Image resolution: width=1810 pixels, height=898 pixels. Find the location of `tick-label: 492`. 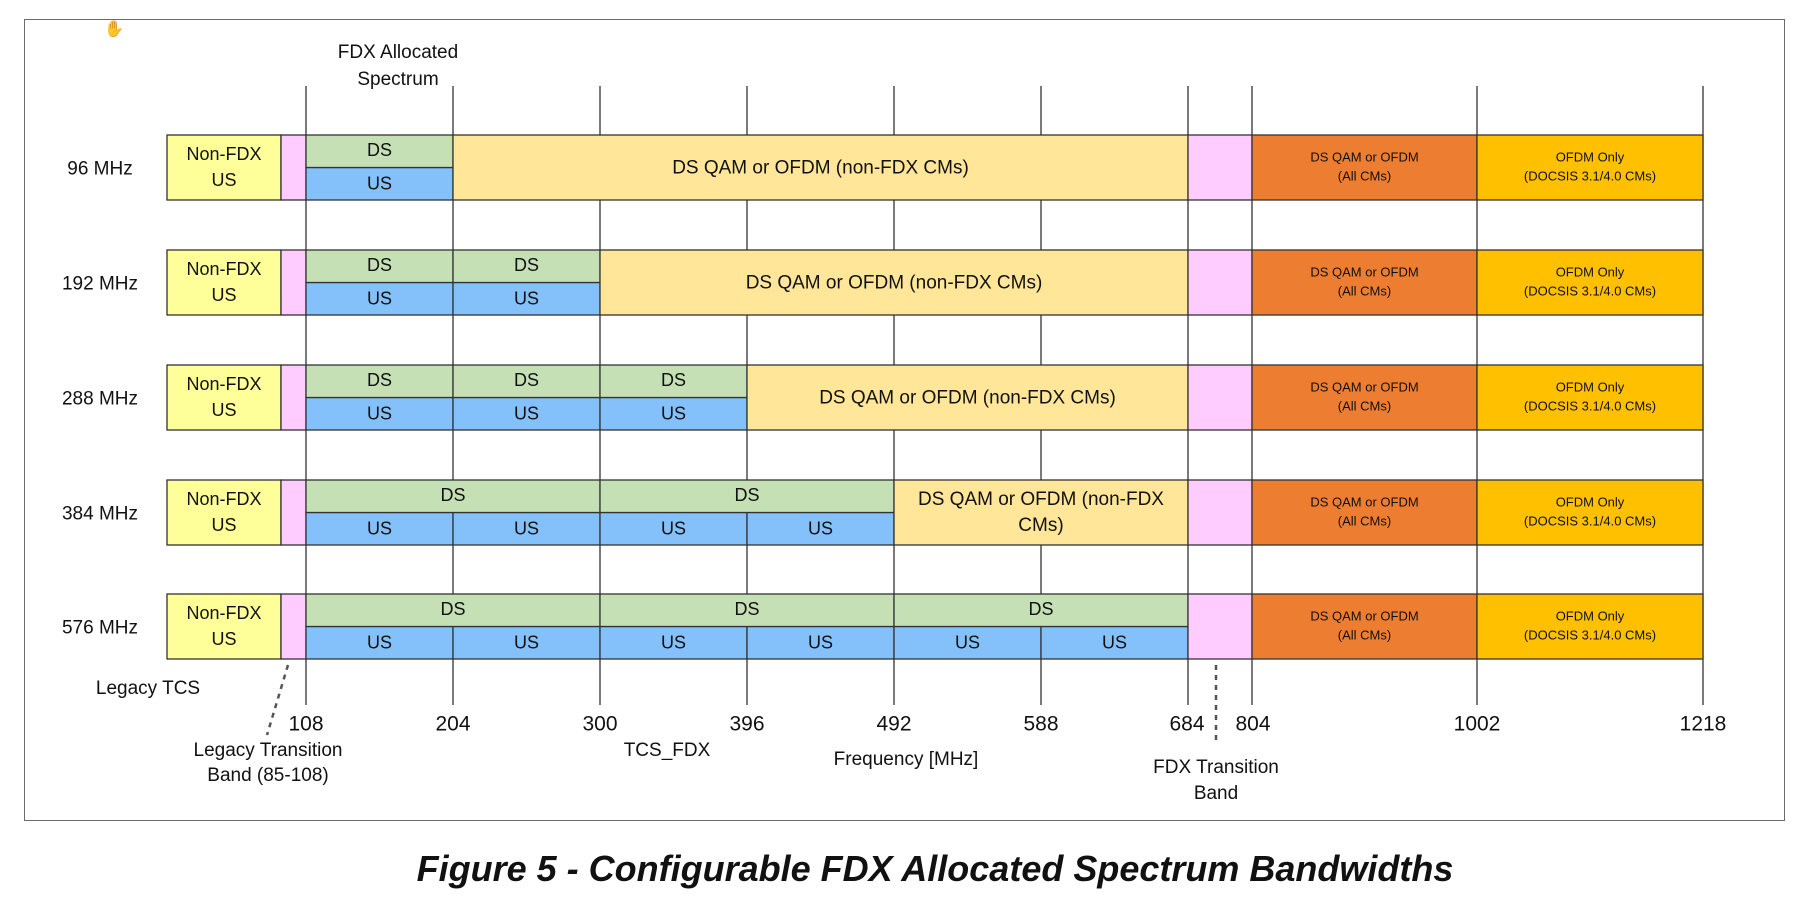

tick-label: 492 is located at coordinates (893, 724).